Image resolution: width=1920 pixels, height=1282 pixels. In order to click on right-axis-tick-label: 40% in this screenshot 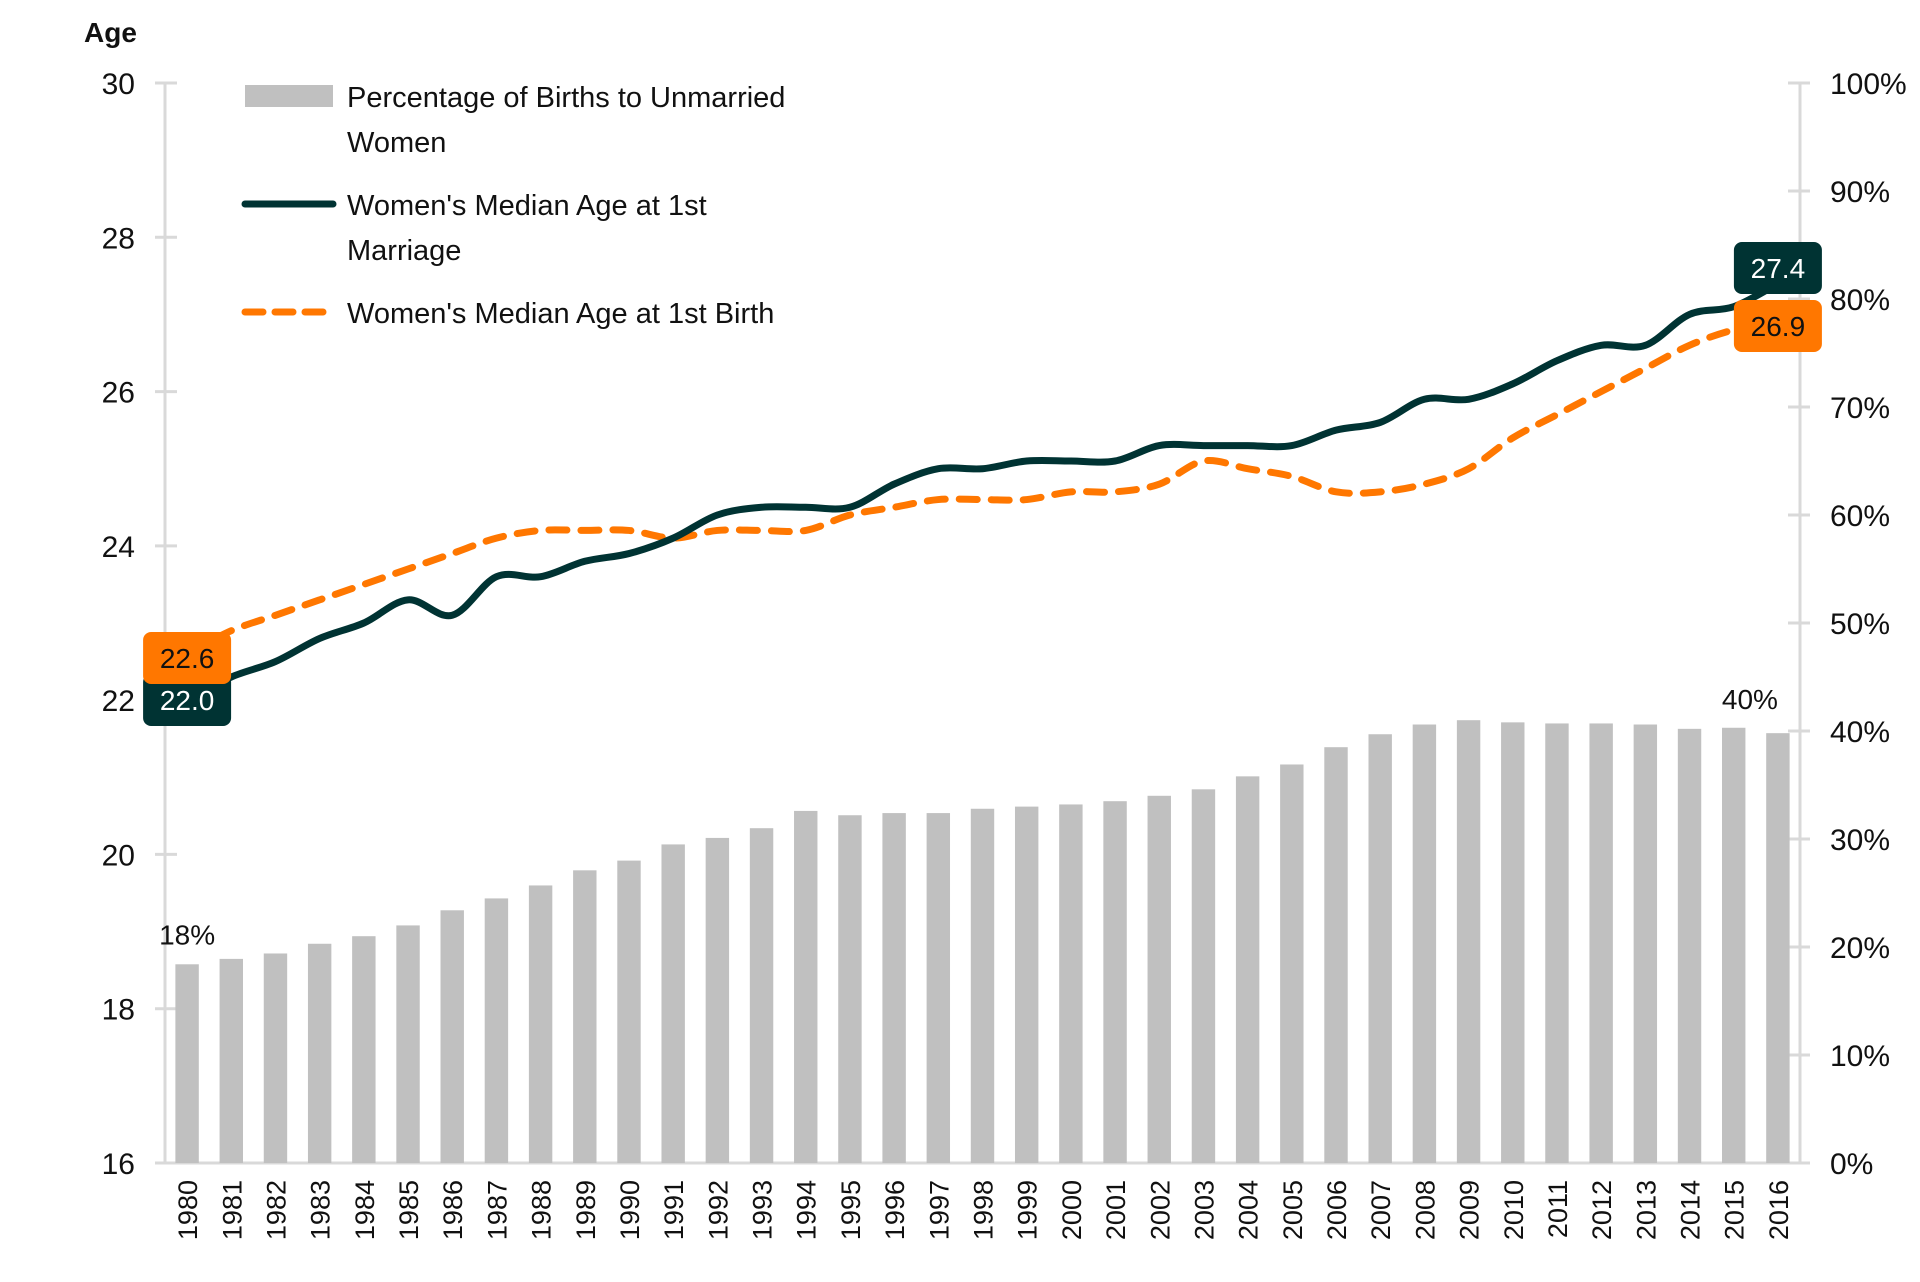, I will do `click(1860, 732)`.